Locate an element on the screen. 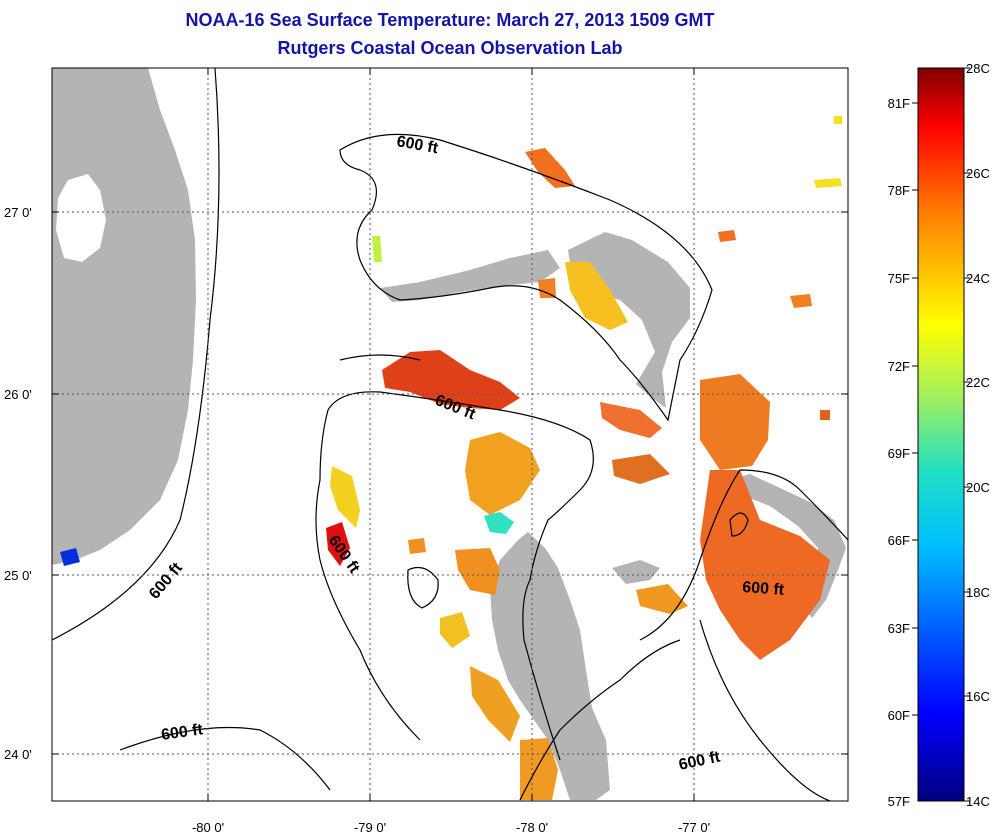 This screenshot has height=840, width=1000. colorbar-c-label: 18C is located at coordinates (978, 592).